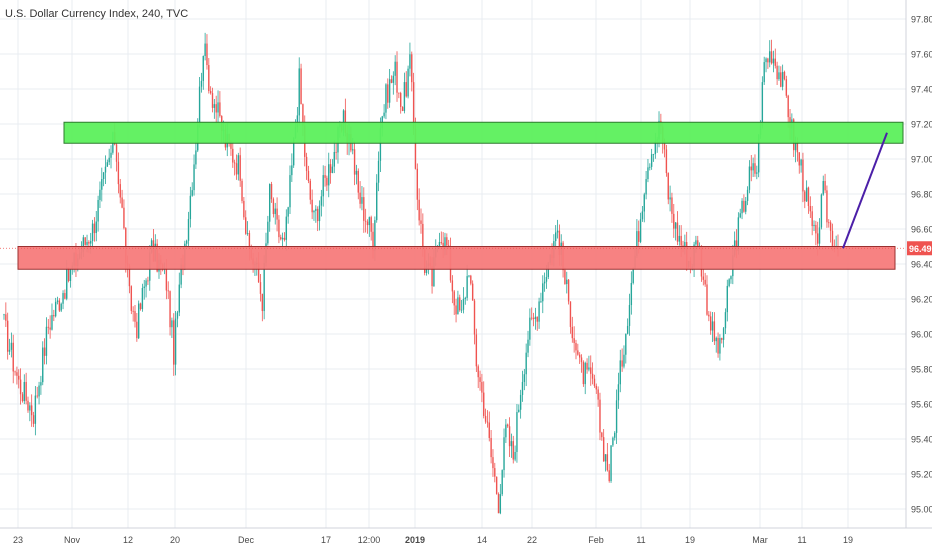  I want to click on x-tick-label: 11, so click(640, 540).